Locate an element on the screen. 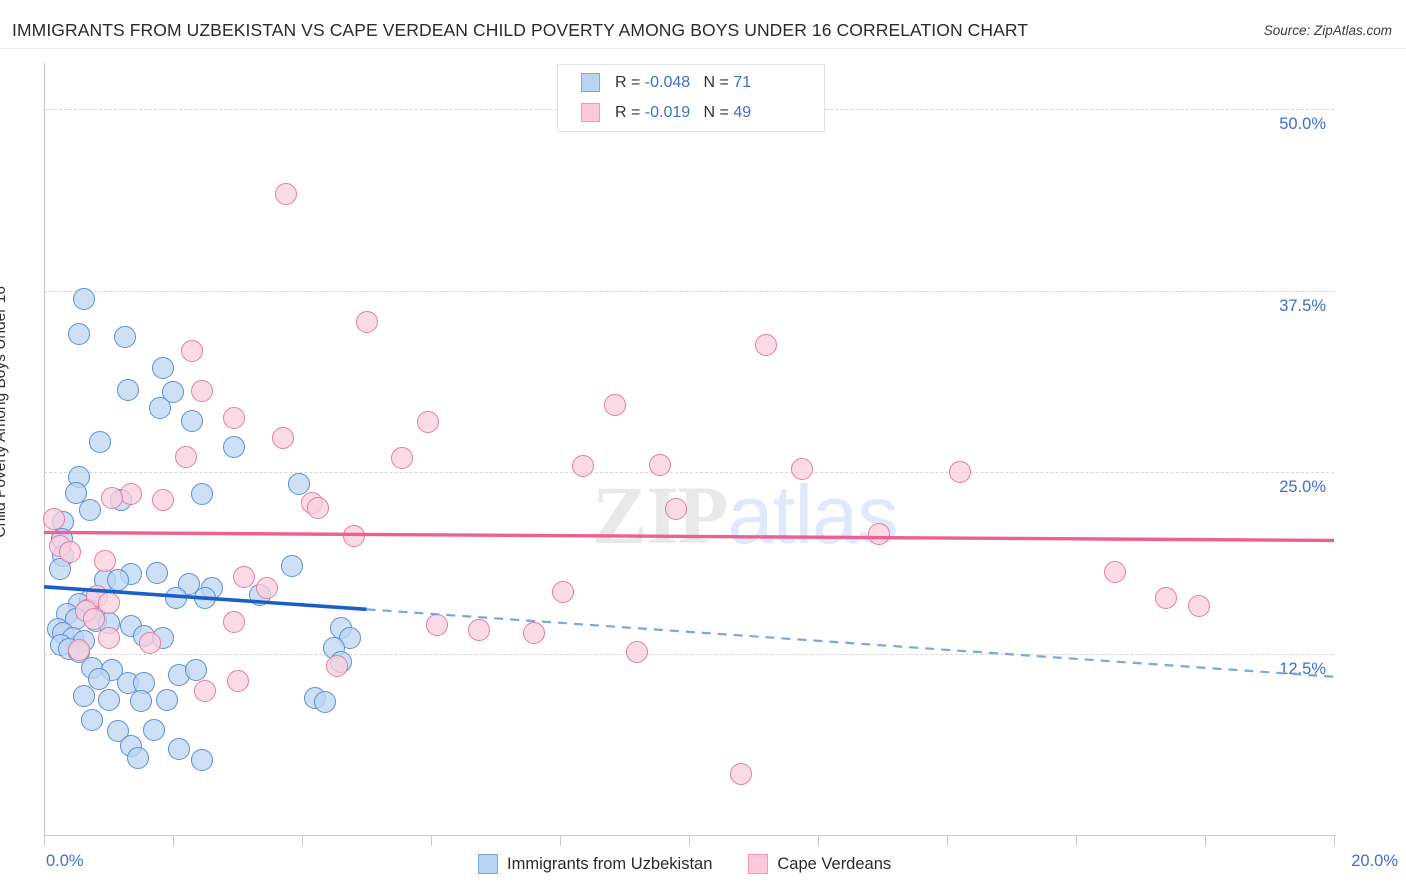 This screenshot has width=1406, height=892. r-value-blue: -0.048 is located at coordinates (667, 82).